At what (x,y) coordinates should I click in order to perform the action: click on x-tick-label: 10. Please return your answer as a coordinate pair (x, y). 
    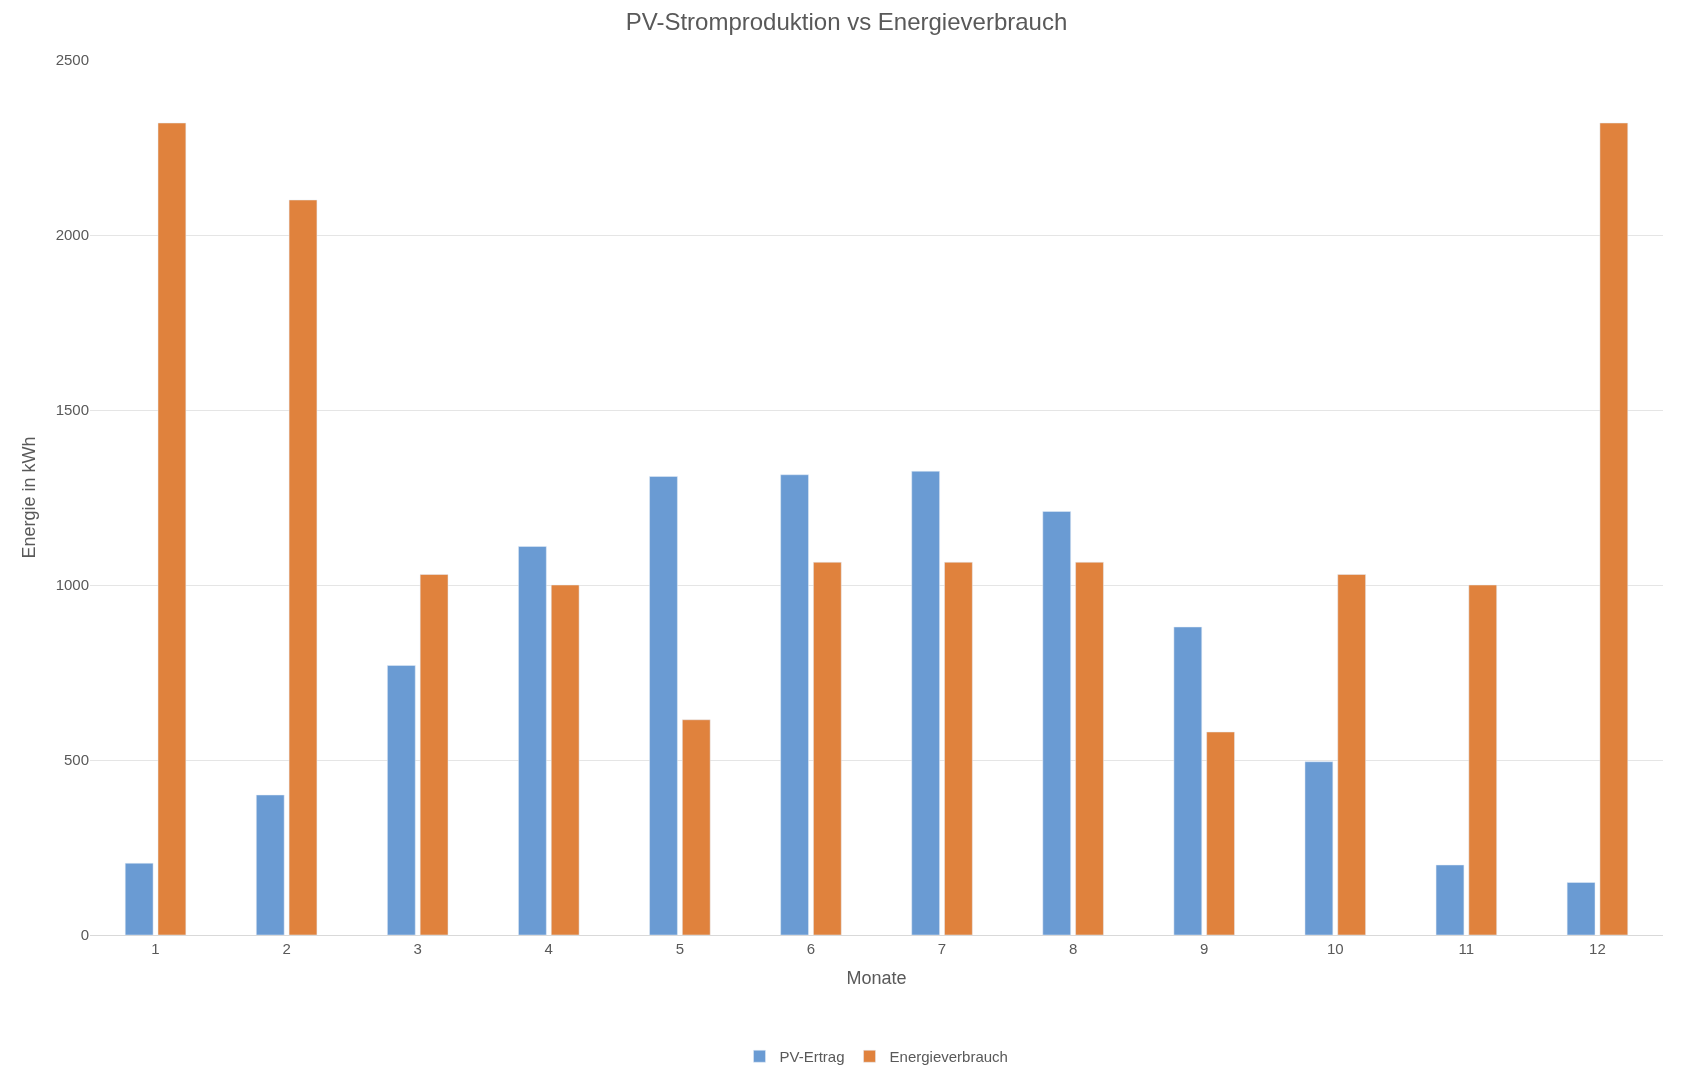
    Looking at the image, I should click on (1335, 948).